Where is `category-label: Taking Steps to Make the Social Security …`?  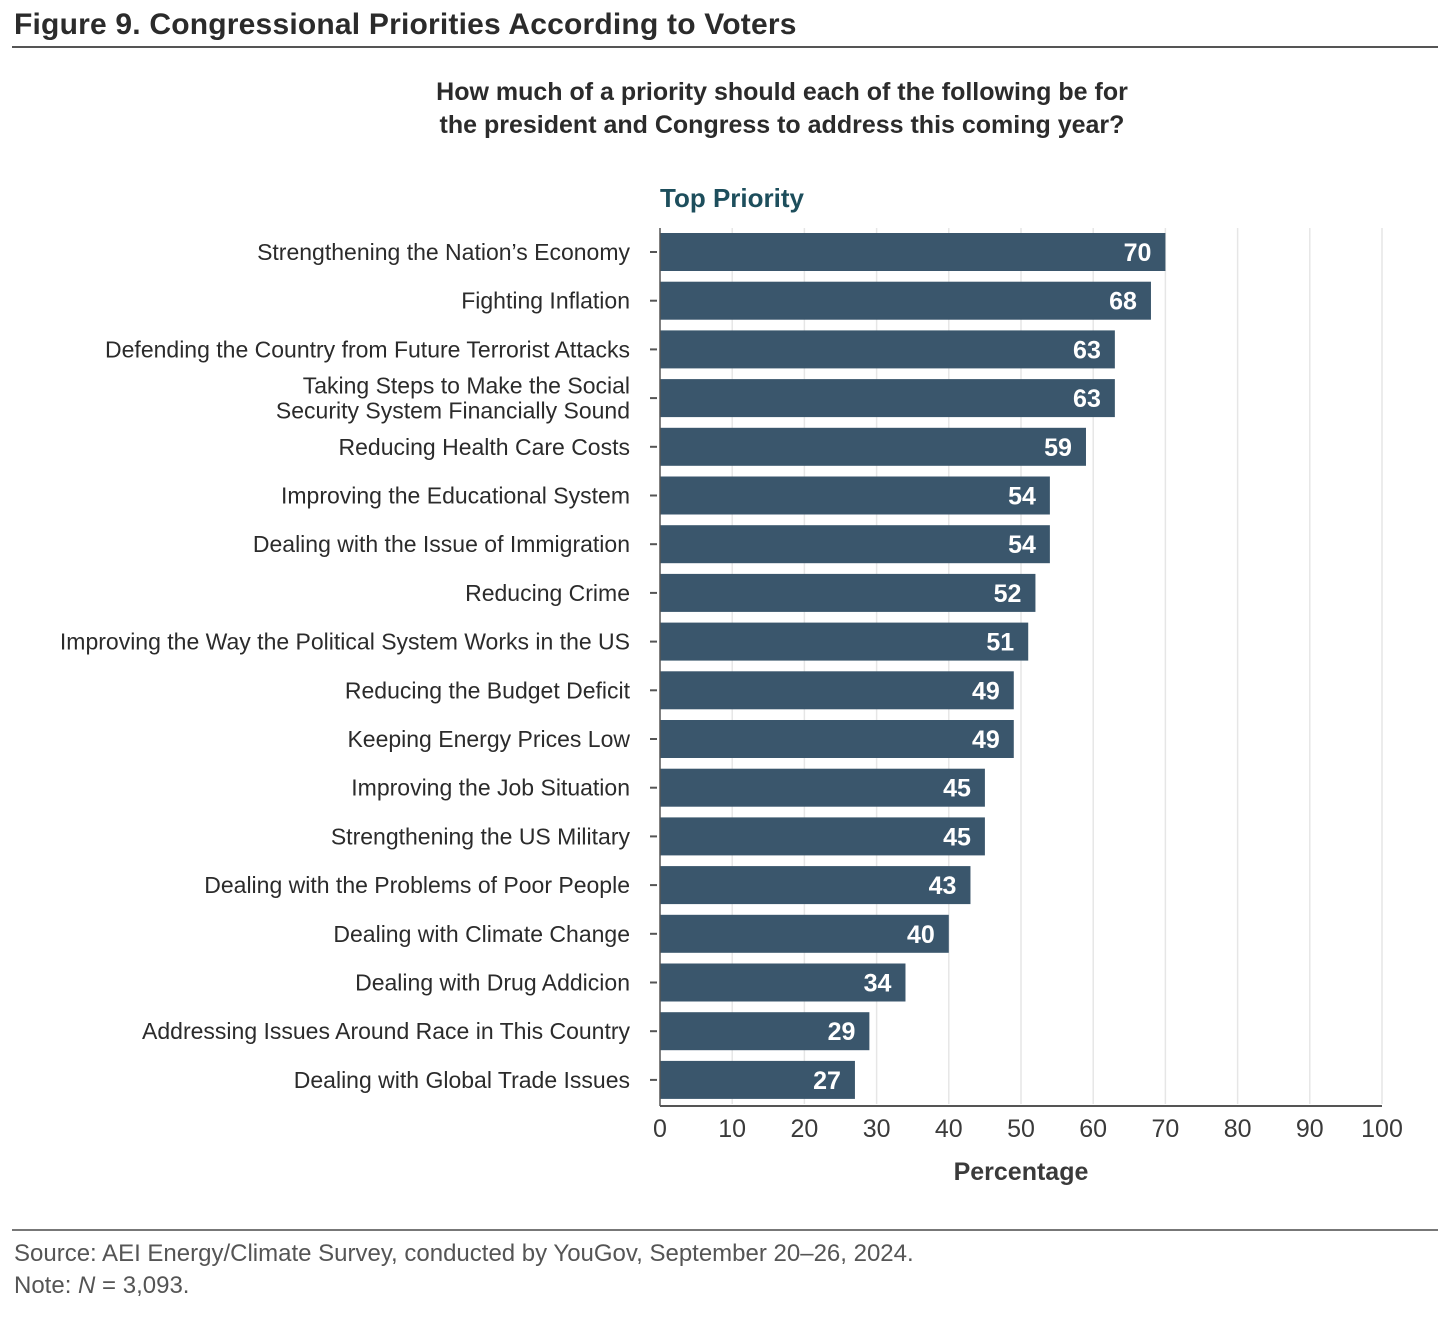 category-label: Taking Steps to Make the Social Security … is located at coordinates (453, 398).